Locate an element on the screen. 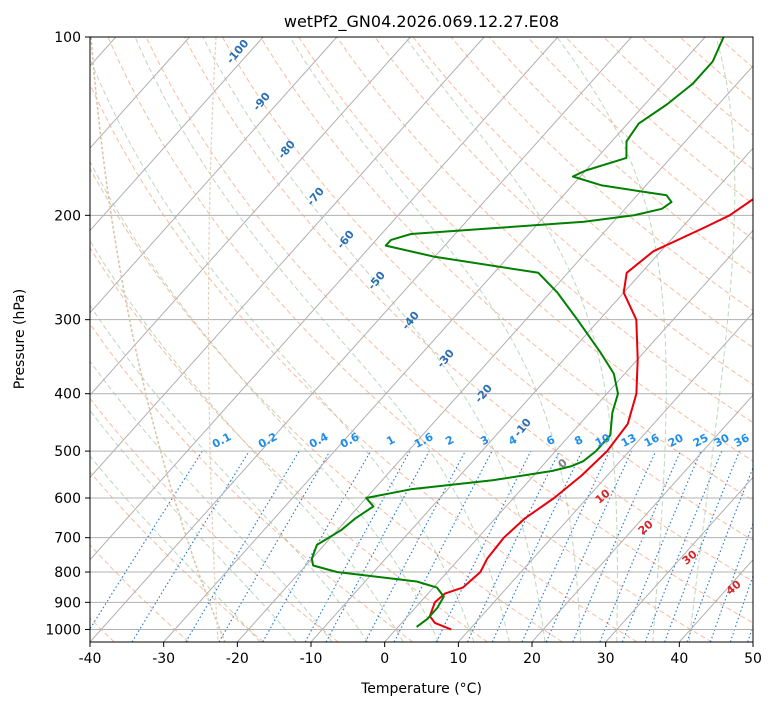 Image resolution: width=775 pixels, height=712 pixels. y-tick-label: 900 is located at coordinates (67, 603).